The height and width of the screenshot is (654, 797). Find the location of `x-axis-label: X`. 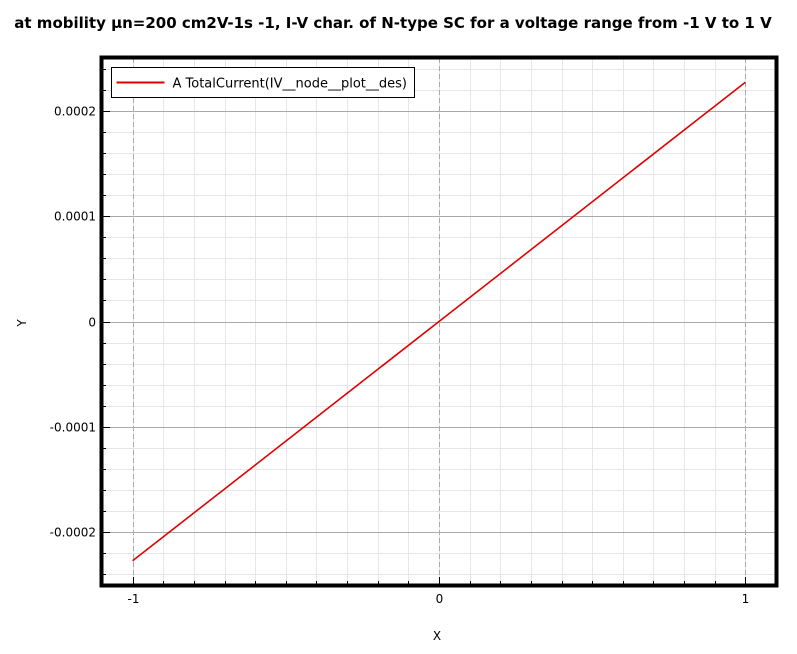

x-axis-label: X is located at coordinates (437, 636).